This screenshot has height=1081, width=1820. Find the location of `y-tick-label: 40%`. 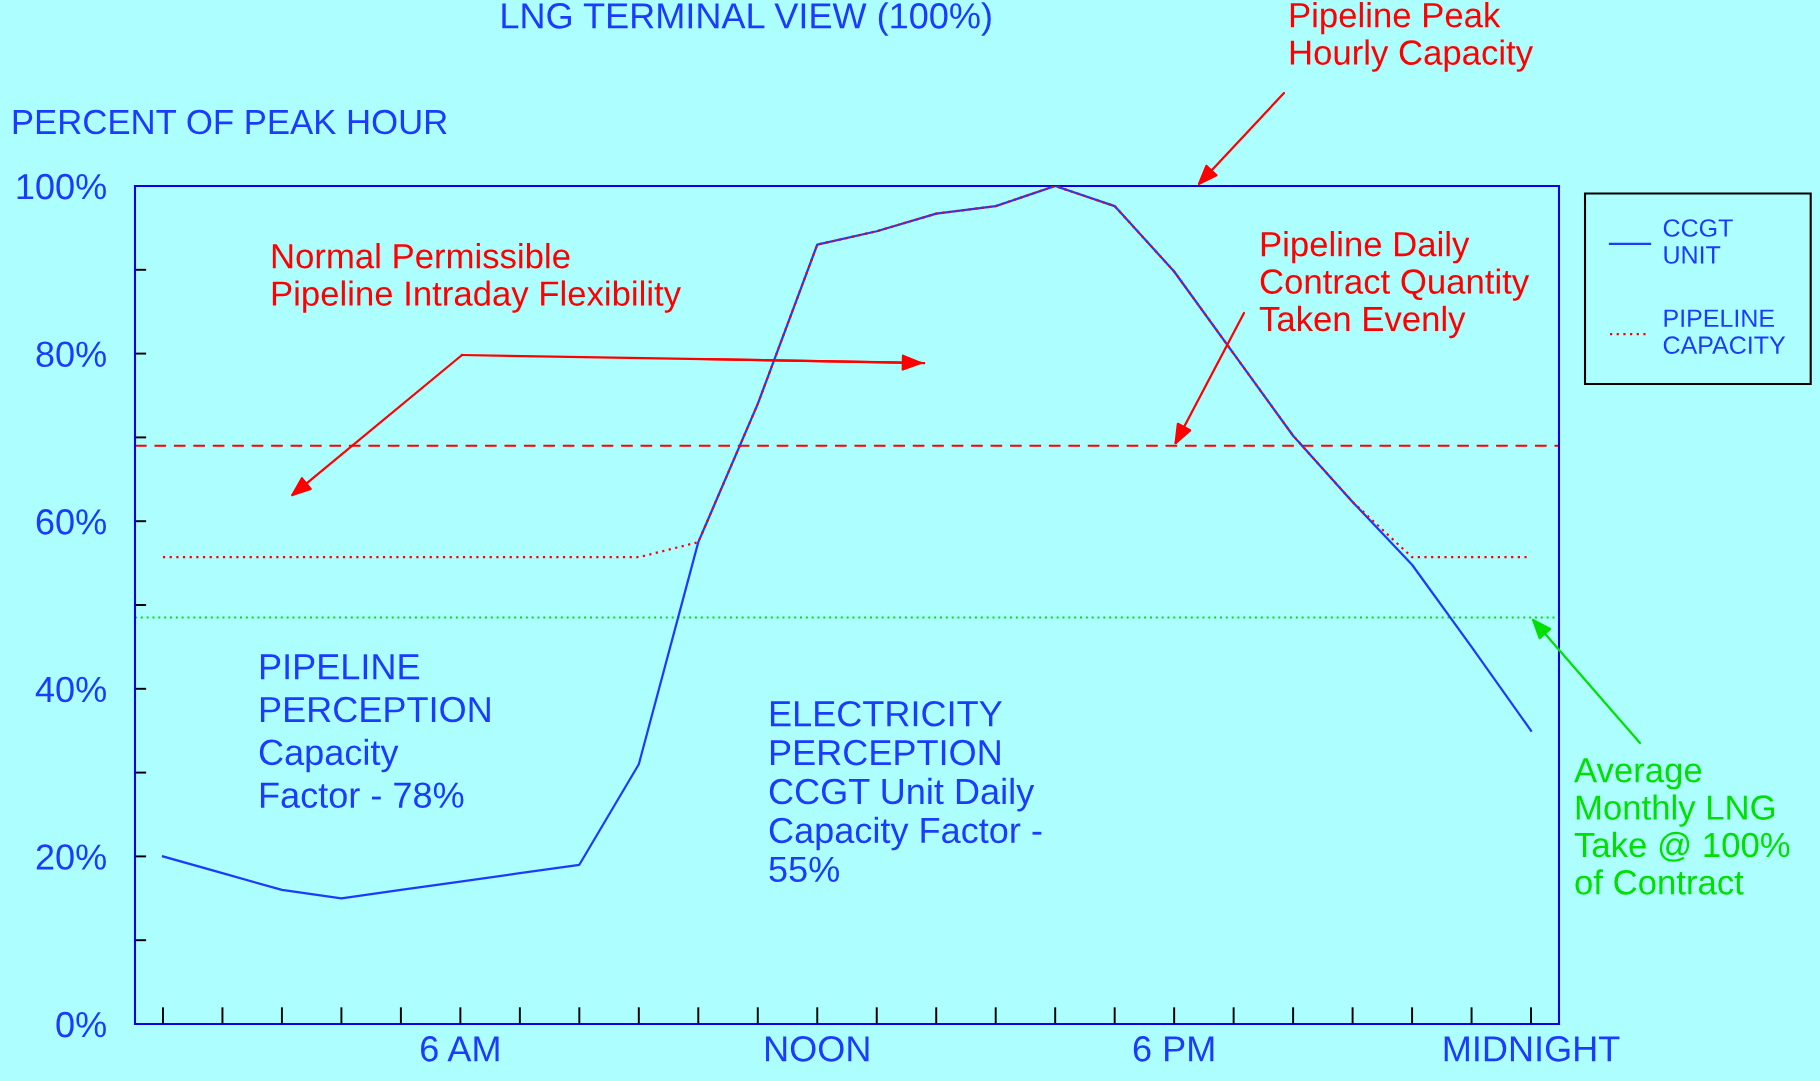

y-tick-label: 40% is located at coordinates (70, 689).